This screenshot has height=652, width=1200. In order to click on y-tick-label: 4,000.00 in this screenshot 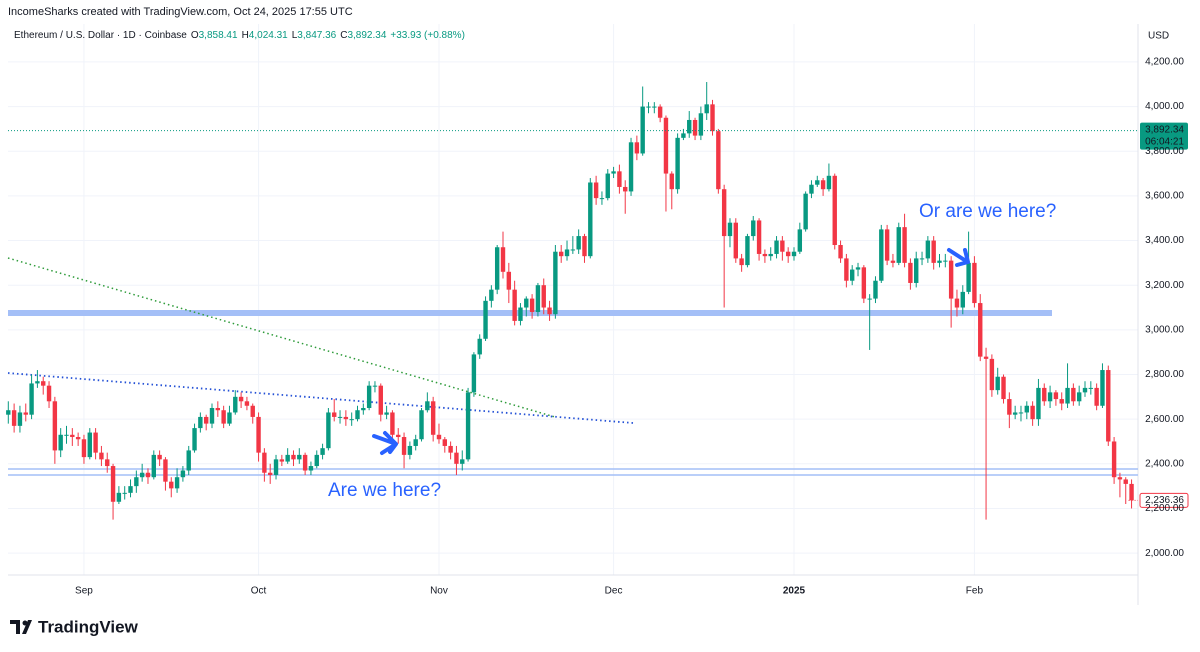, I will do `click(1164, 106)`.